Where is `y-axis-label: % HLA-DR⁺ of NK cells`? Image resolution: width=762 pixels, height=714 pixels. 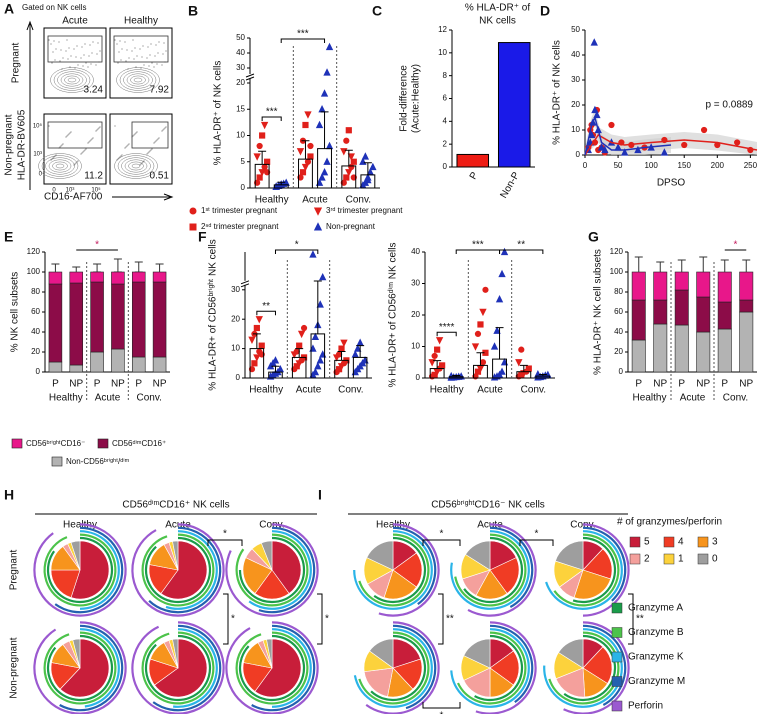
y-axis-label: % HLA-DR⁺ of NK cells is located at coordinates (218, 113).